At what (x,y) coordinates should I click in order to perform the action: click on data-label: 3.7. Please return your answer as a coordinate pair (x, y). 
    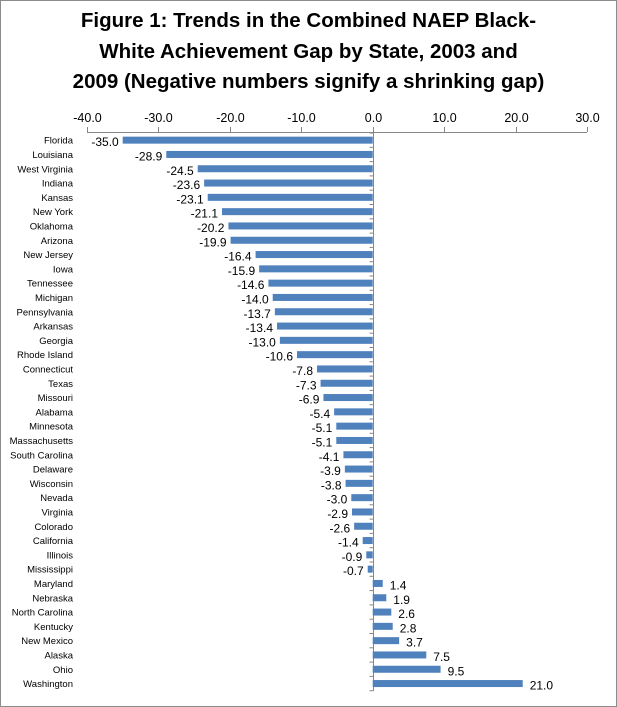
    Looking at the image, I should click on (414, 643).